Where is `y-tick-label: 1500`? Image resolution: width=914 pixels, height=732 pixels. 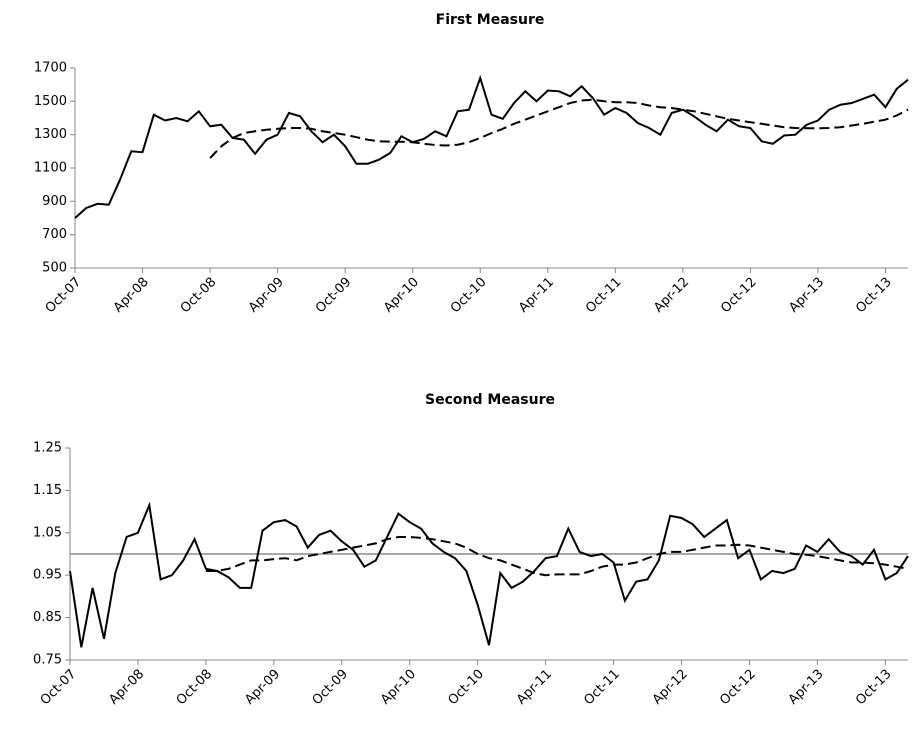 y-tick-label: 1500 is located at coordinates (50, 101).